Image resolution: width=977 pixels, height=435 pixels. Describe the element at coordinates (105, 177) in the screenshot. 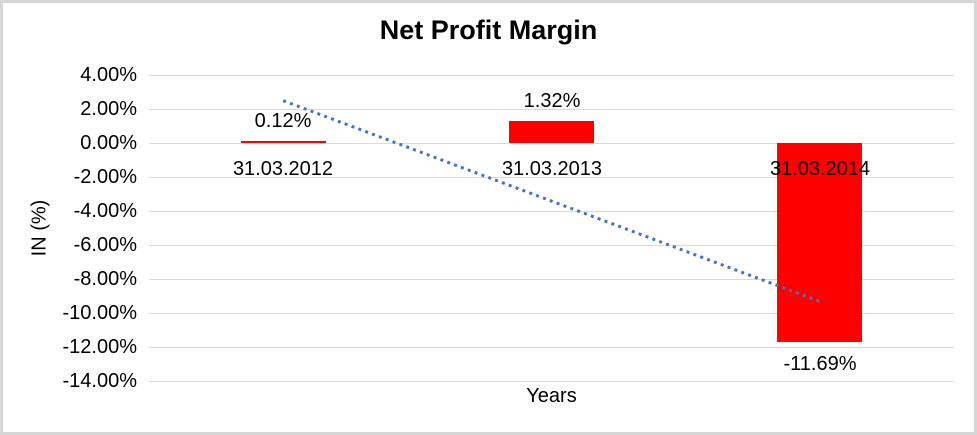

I see `y-tick-label: -2.00%` at that location.